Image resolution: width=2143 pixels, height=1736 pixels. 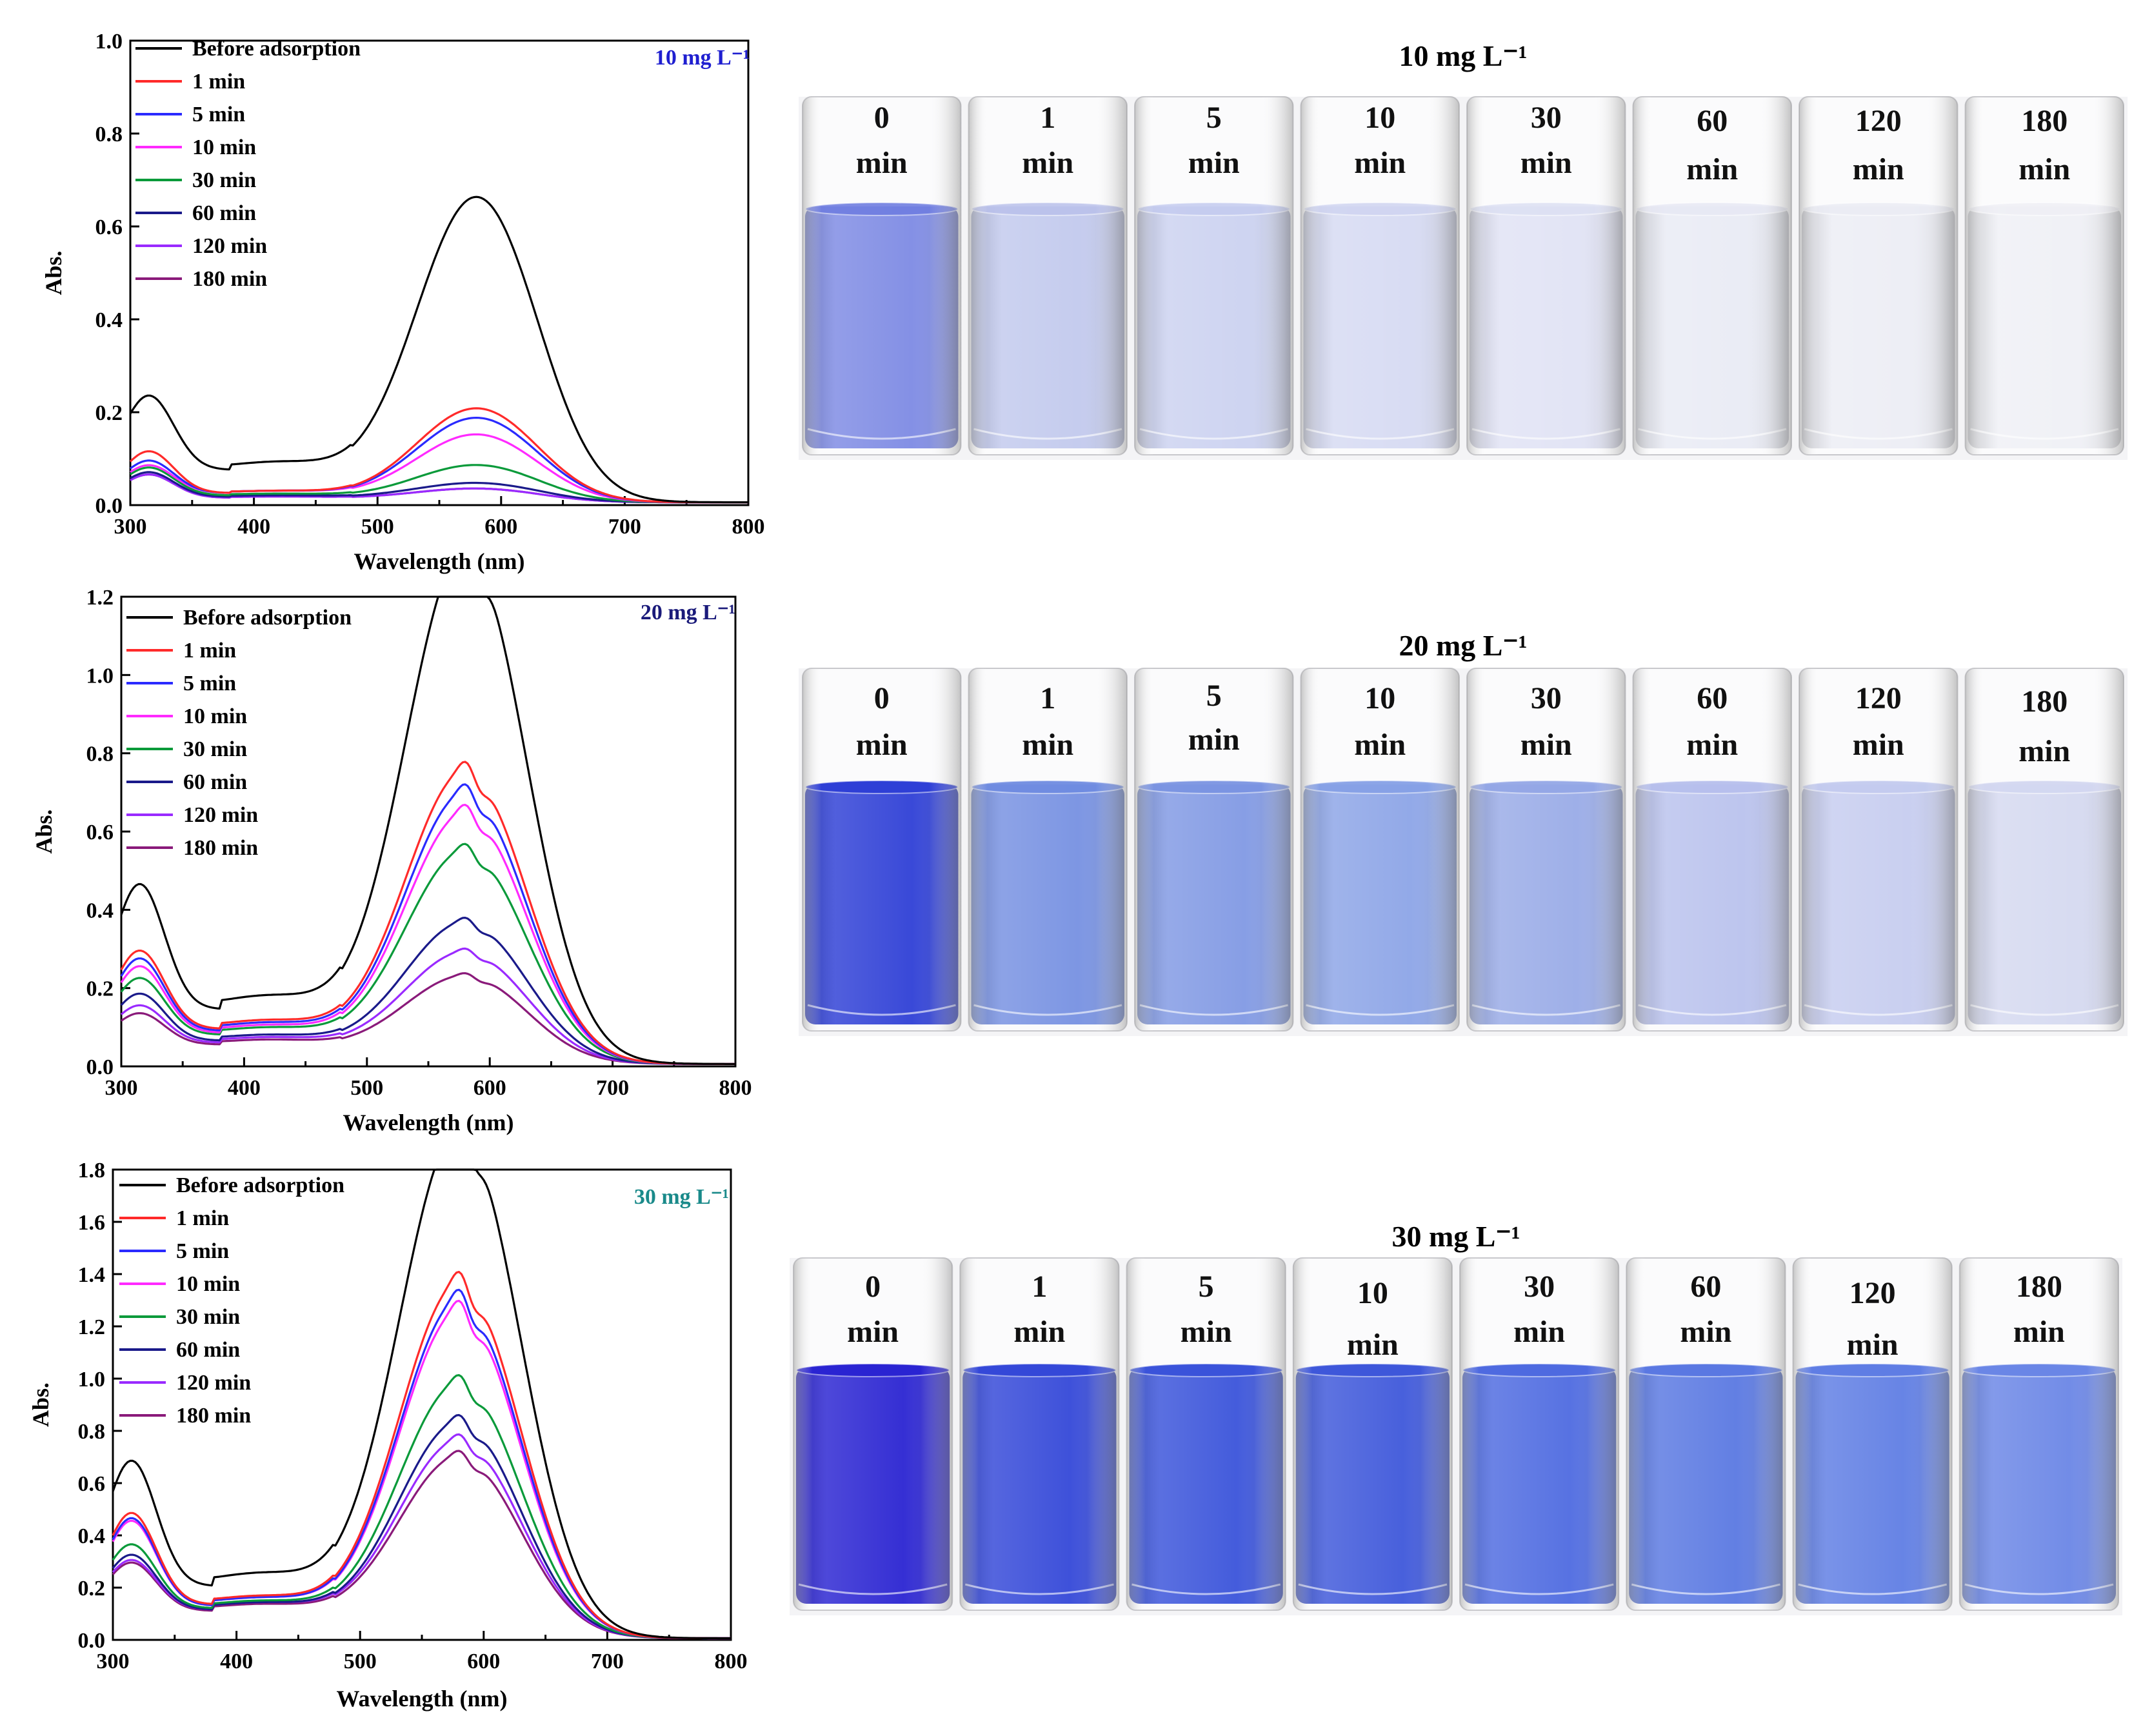 What do you see at coordinates (681, 1197) in the screenshot?
I see `concentration-label: 30 mg L⁻¹` at bounding box center [681, 1197].